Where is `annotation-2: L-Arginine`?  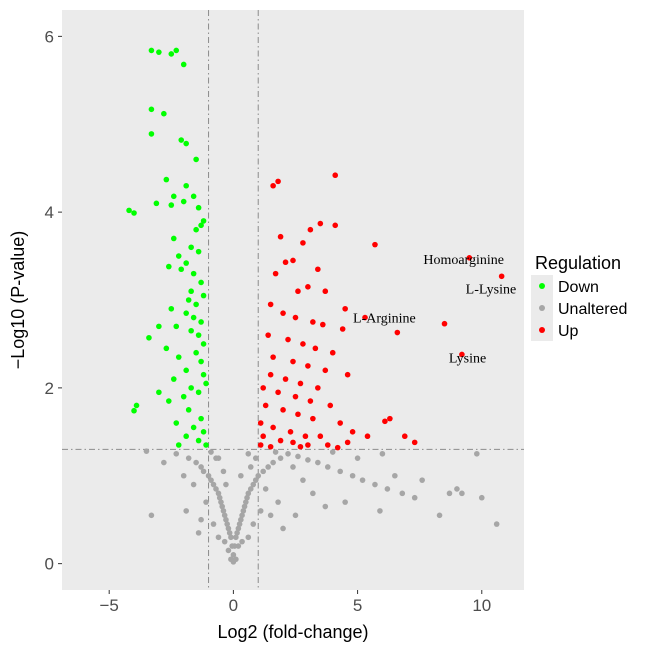
annotation-2: L-Arginine is located at coordinates (384, 319).